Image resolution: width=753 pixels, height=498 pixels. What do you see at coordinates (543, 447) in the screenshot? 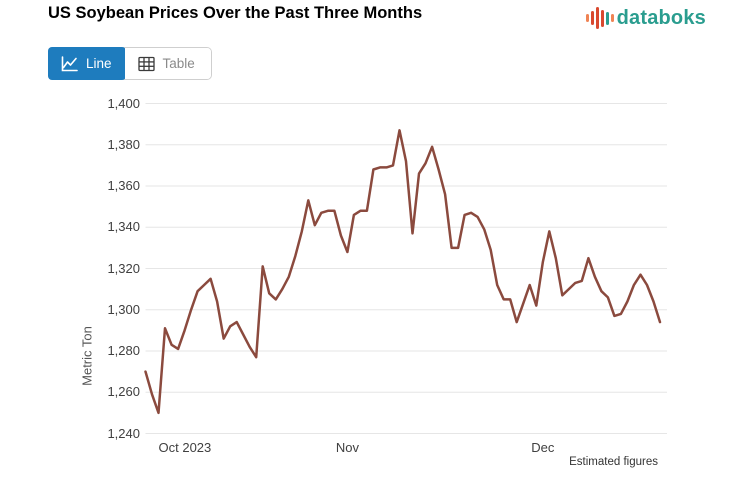
I see `x-tick-label: Dec` at bounding box center [543, 447].